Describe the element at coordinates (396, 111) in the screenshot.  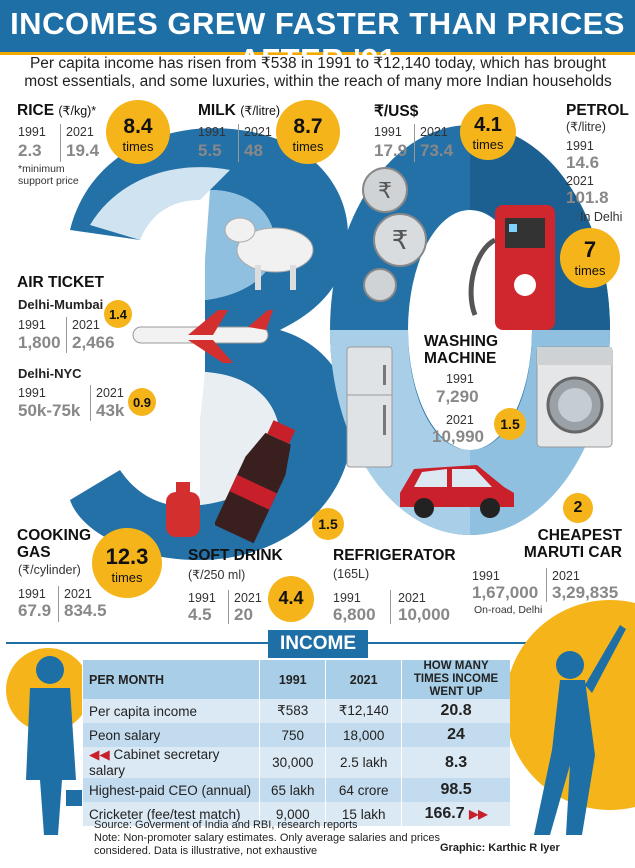
I see `rupee-label: ₹/US$` at that location.